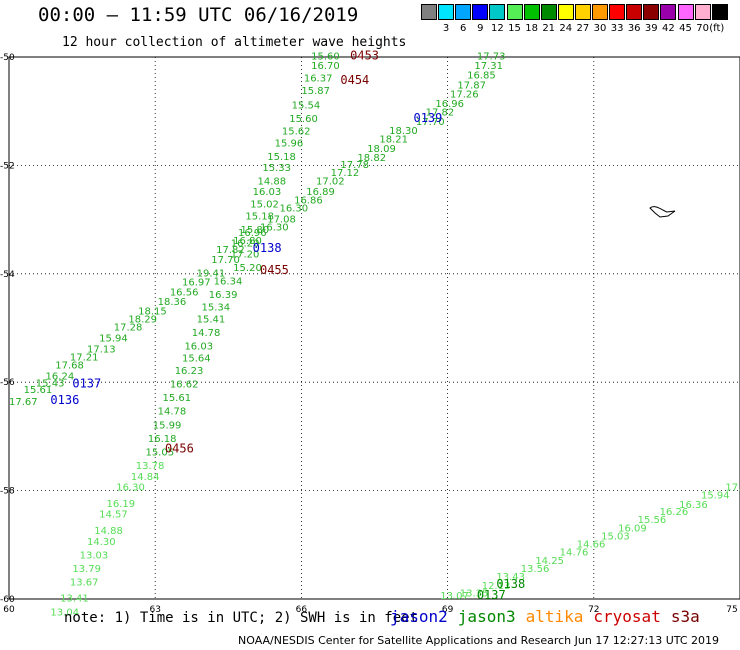 This screenshot has width=740, height=650. Describe the element at coordinates (211, 274) in the screenshot. I see `wave-height-value: 19.41` at that location.